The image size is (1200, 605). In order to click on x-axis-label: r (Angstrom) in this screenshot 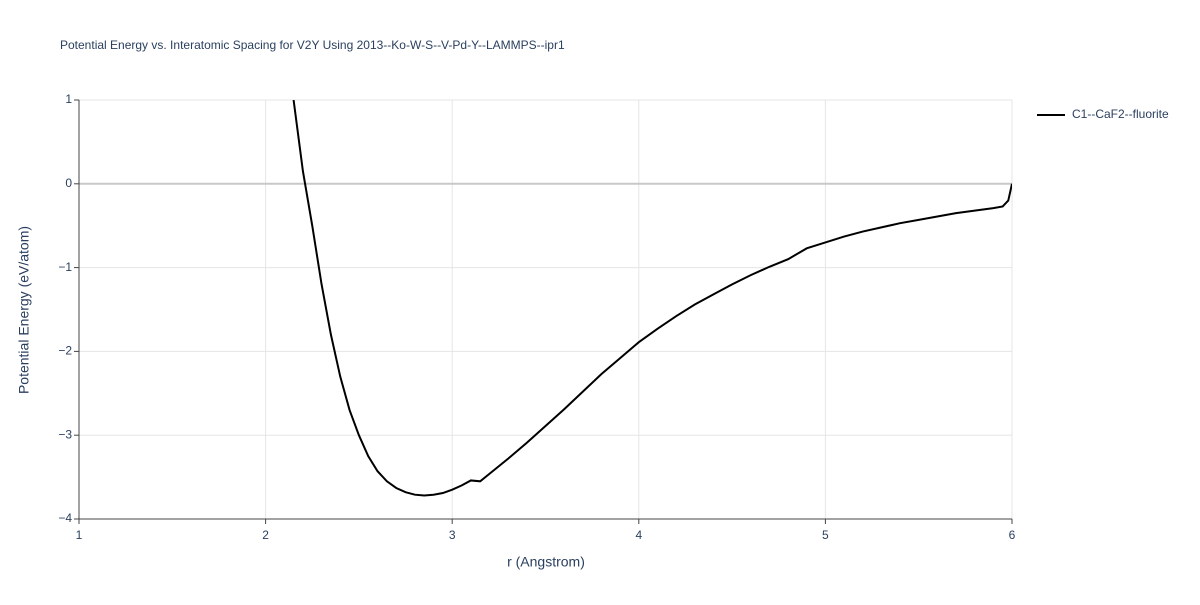, I will do `click(546, 562)`.